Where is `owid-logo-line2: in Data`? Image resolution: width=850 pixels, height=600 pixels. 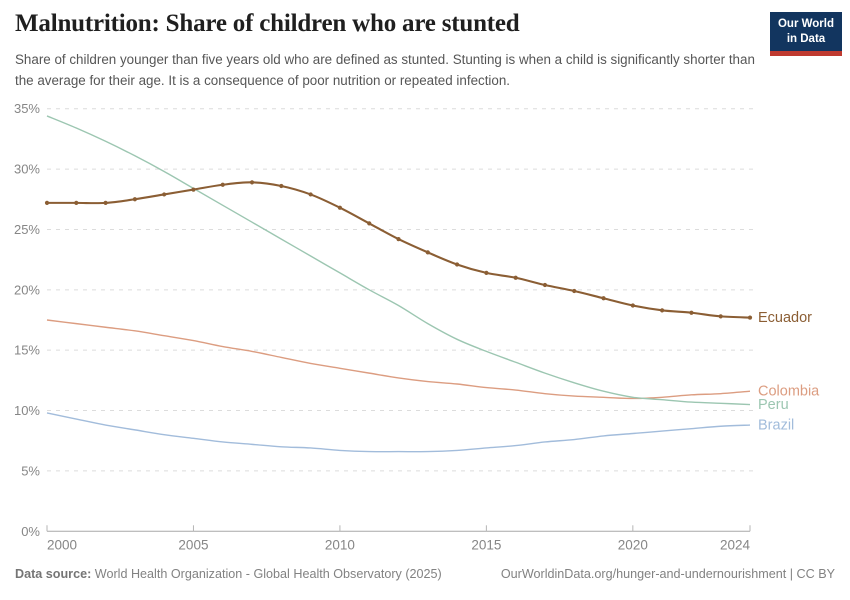 owid-logo-line2: in Data is located at coordinates (806, 38).